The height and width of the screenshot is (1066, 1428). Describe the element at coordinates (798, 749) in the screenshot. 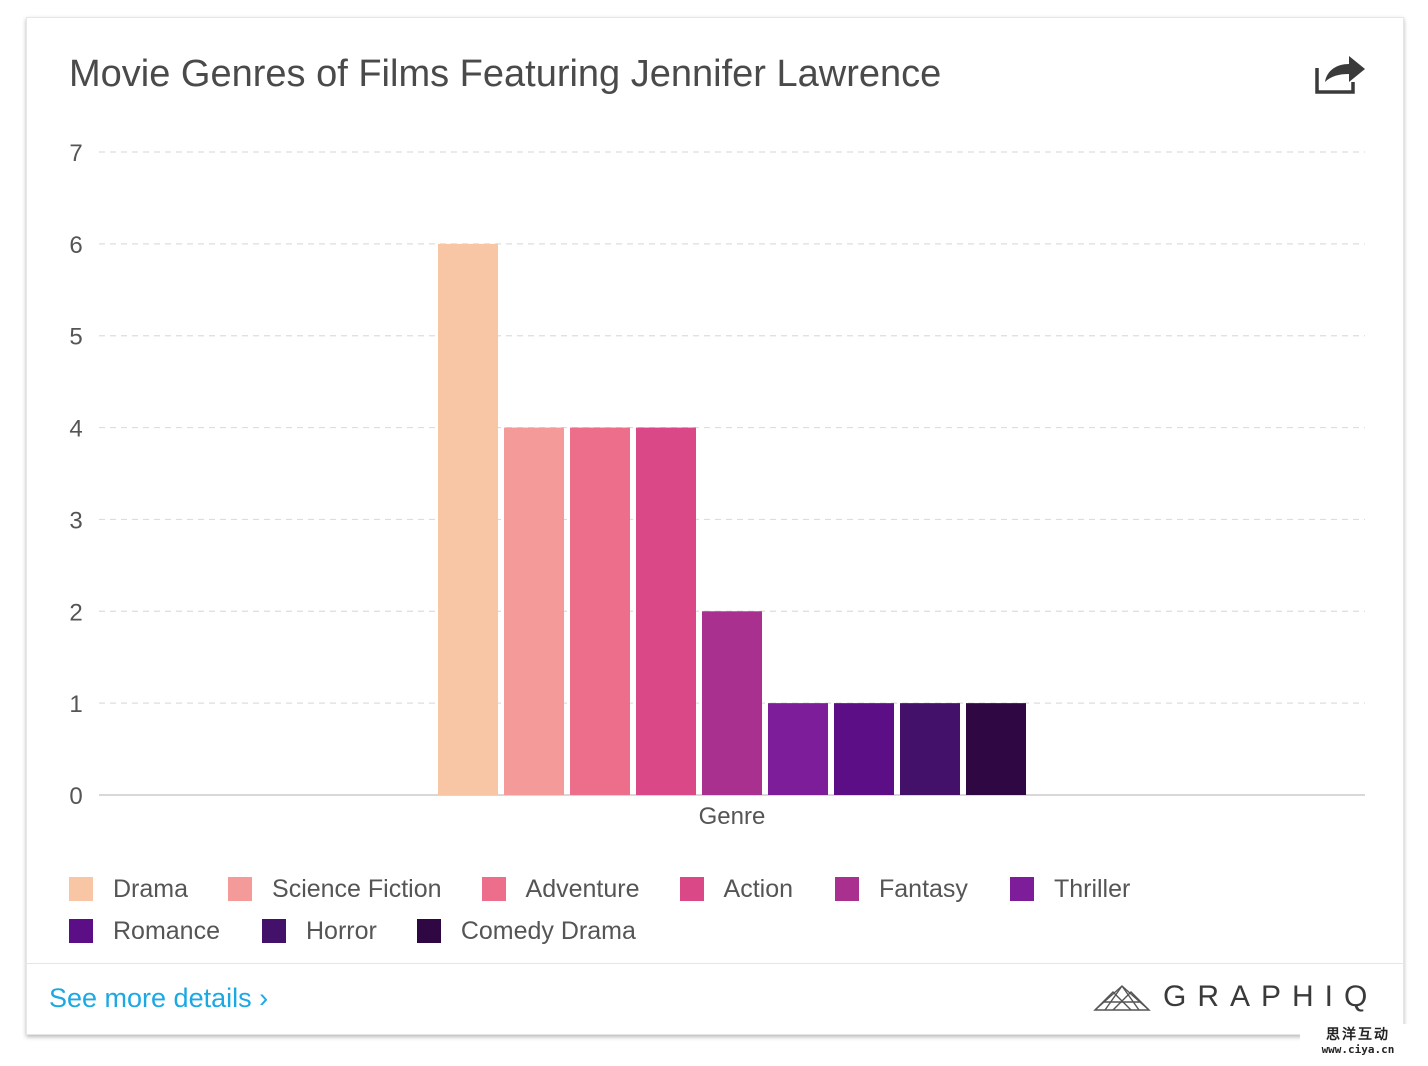

I see `bar-thriller` at that location.